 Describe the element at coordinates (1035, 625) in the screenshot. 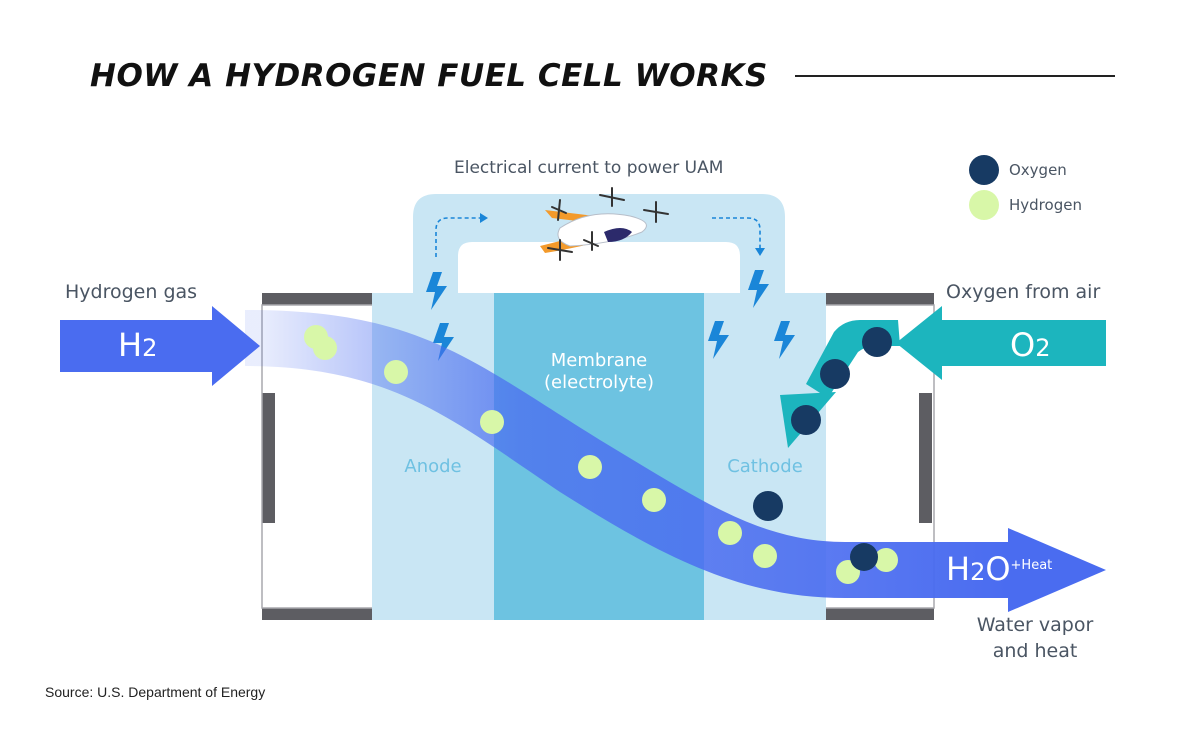

I see `water-vapor-line1: Water vapor` at that location.